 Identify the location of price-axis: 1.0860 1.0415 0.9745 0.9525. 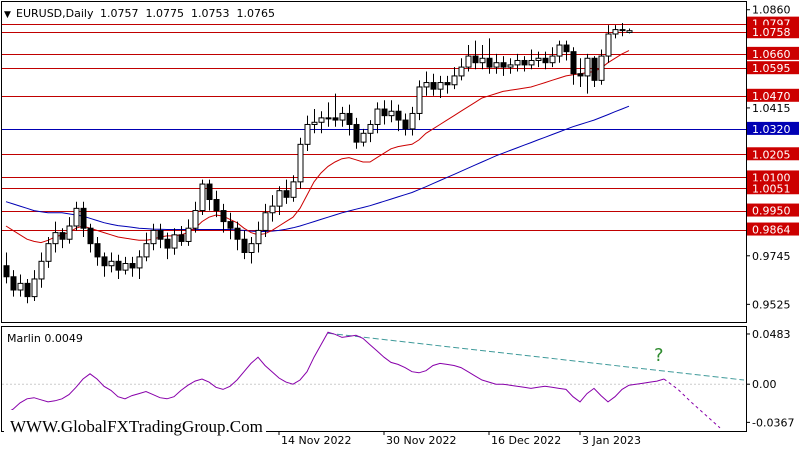
(768, 157).